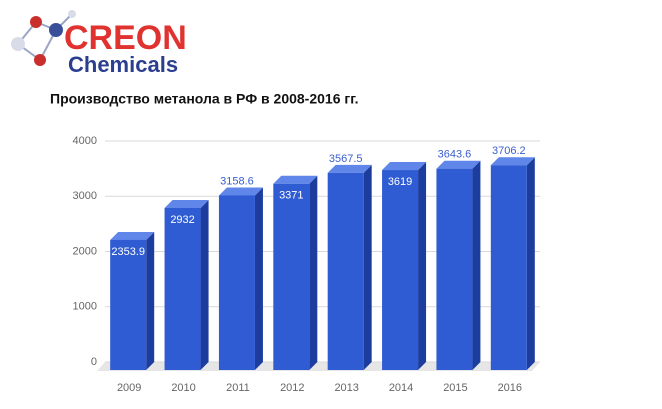 Image resolution: width=662 pixels, height=409 pixels. What do you see at coordinates (128, 252) in the screenshot?
I see `data-label: 2353.9` at bounding box center [128, 252].